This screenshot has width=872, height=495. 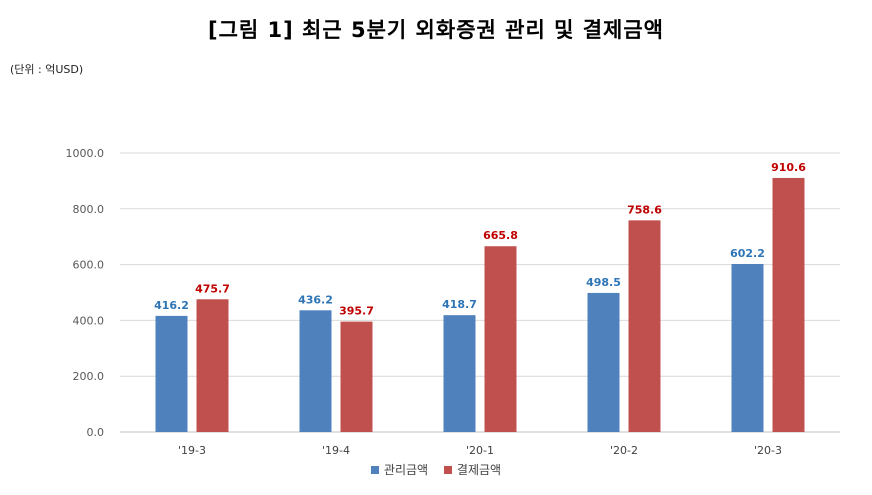 What do you see at coordinates (436, 30) in the screenshot?
I see `chart-title: [그림 1] 최근 5분기 외화증권 관리 및 결제금액` at bounding box center [436, 30].